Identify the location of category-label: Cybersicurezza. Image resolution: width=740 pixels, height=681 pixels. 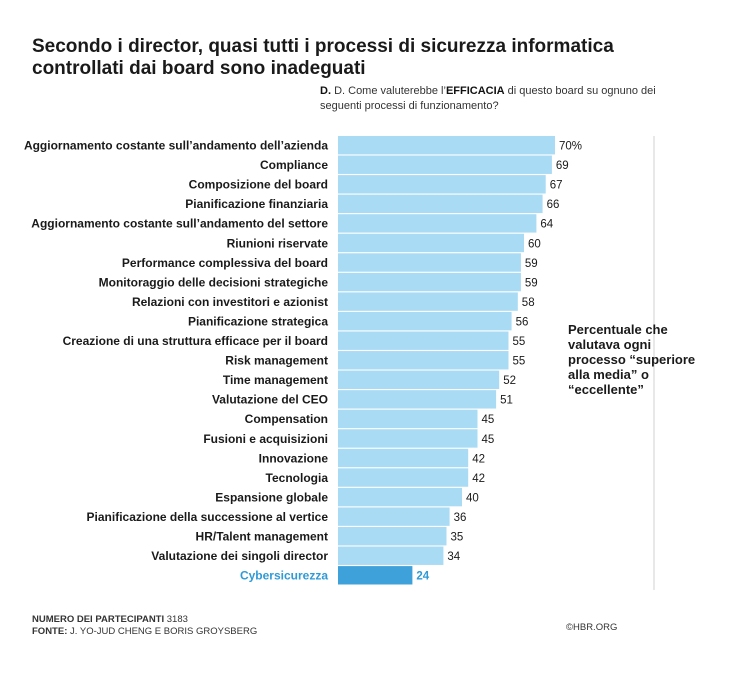
(284, 576).